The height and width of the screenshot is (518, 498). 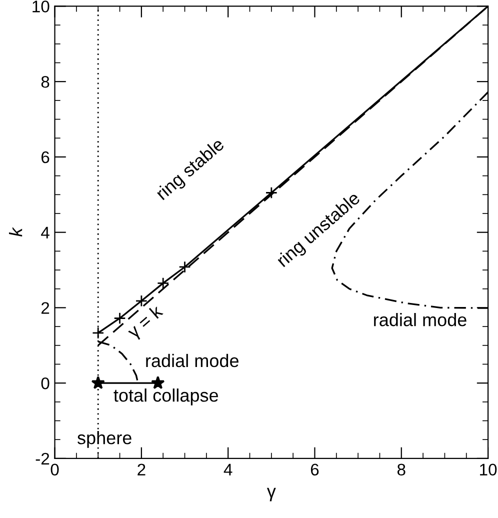 I want to click on x-tick-label: 0, so click(x=54, y=470).